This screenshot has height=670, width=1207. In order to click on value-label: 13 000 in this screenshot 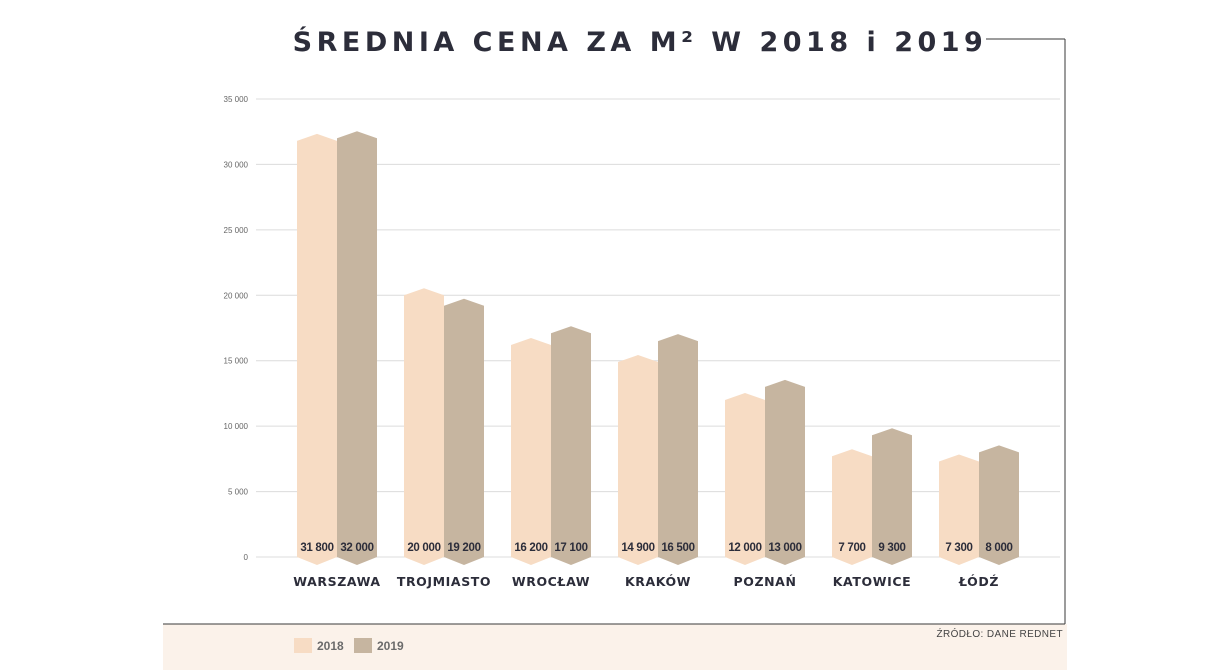, I will do `click(784, 548)`.